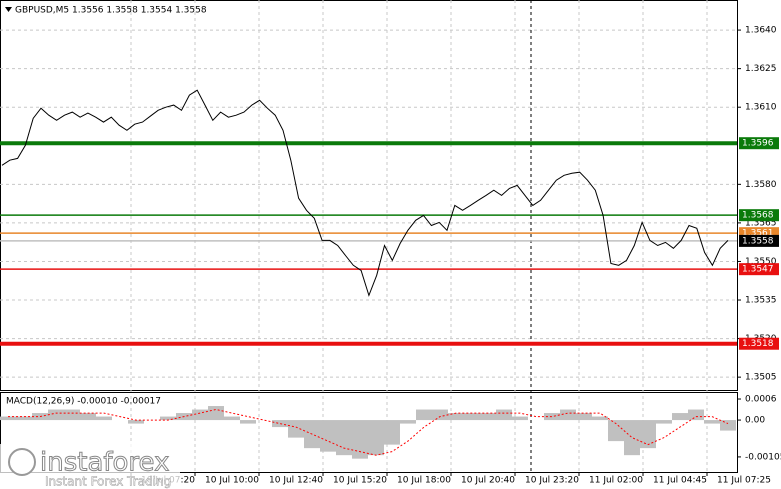 Image resolution: width=781 pixels, height=489 pixels. I want to click on y-tick-label: 1.3565, so click(761, 223).